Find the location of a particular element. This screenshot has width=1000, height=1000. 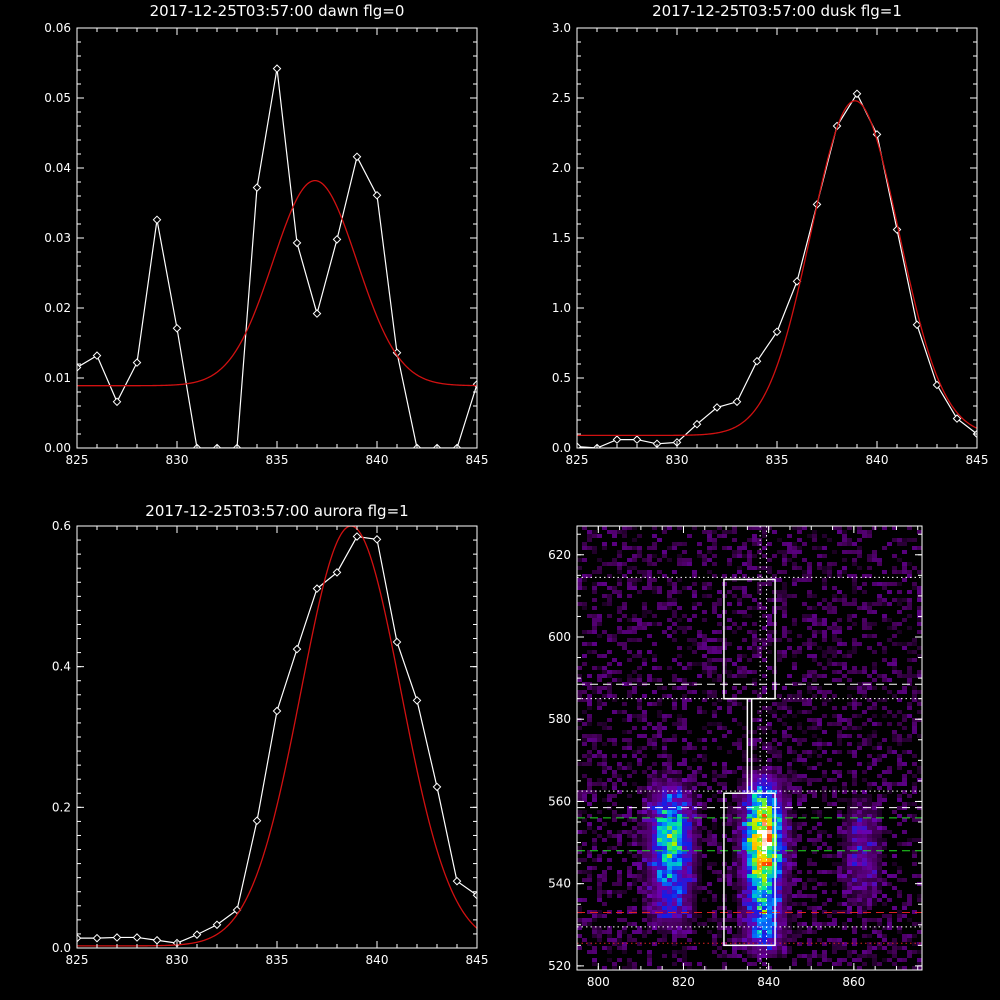

data-point-marker is located at coordinates (257, 187).